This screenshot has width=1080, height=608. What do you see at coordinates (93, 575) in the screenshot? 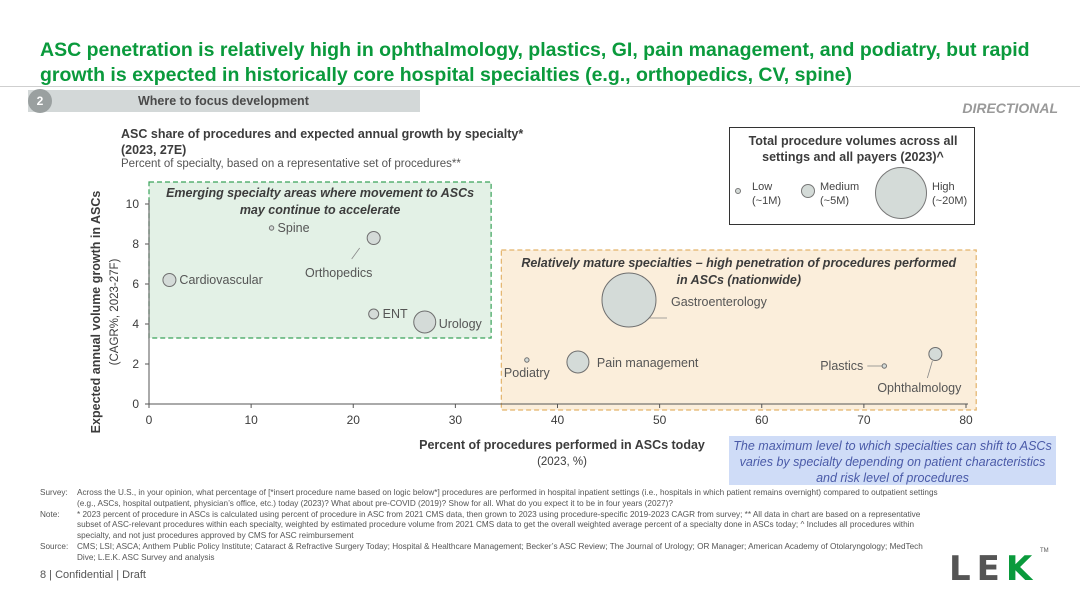
I see `page-footer: 8 | Confidential | Draft` at bounding box center [93, 575].